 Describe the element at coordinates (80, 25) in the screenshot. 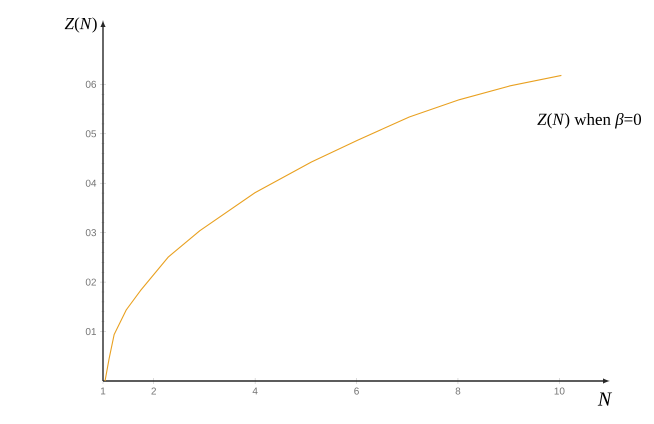

I see `y-axis-title: Z(N)` at that location.